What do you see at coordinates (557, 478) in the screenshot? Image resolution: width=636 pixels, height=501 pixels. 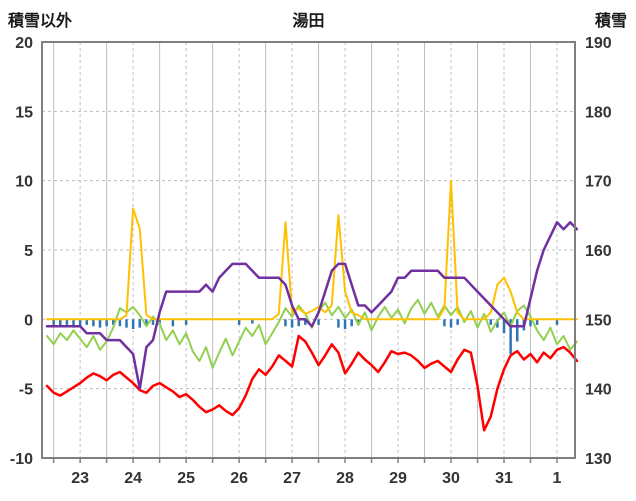 I see `x-axis-tick-label: 1` at bounding box center [557, 478].